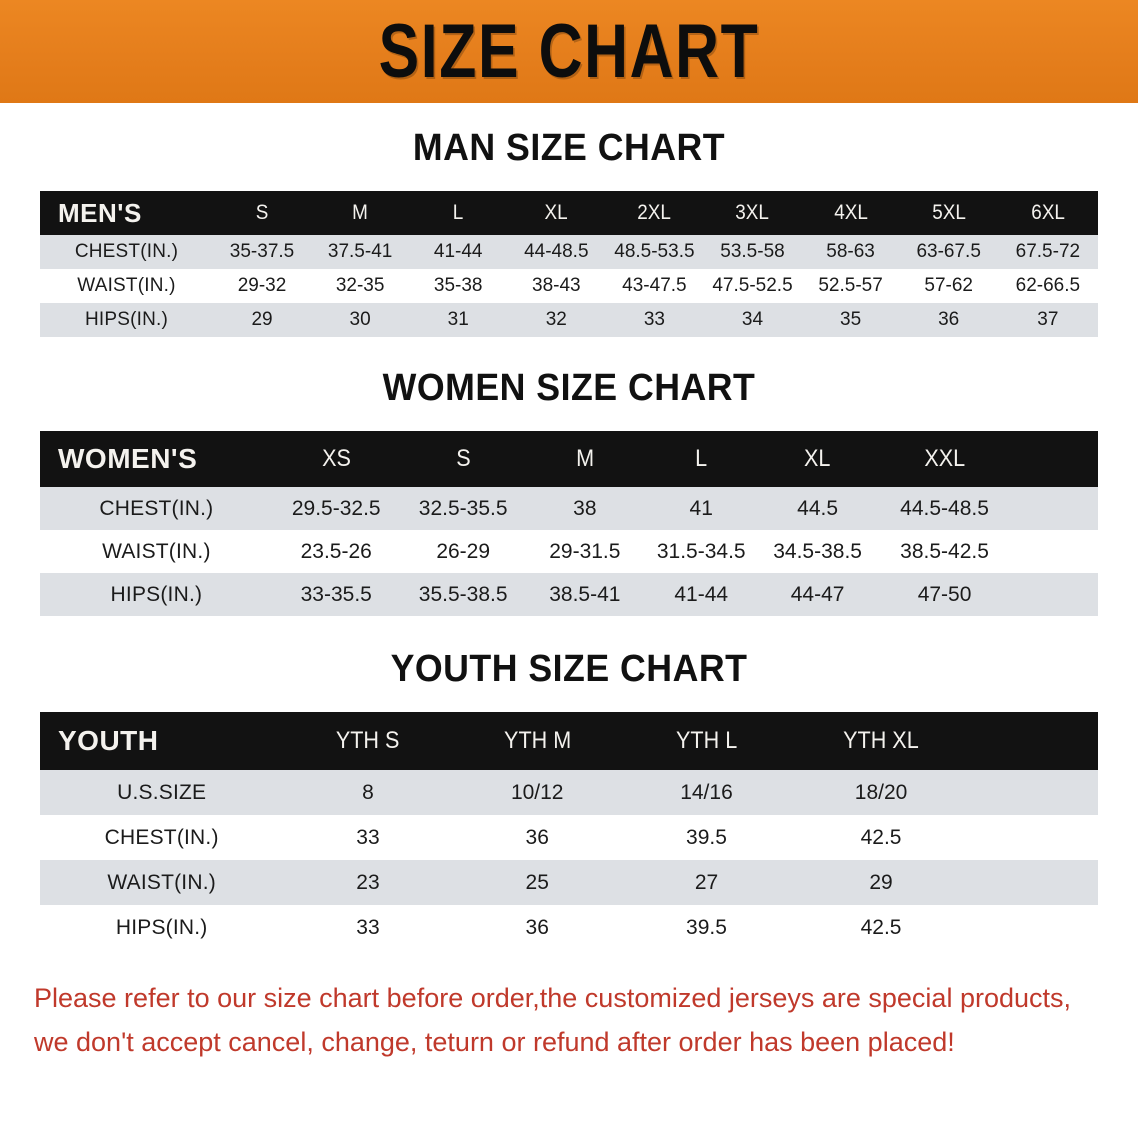 This screenshot has width=1138, height=1132. I want to click on women-hips-s: 35.5-38.5, so click(463, 594).